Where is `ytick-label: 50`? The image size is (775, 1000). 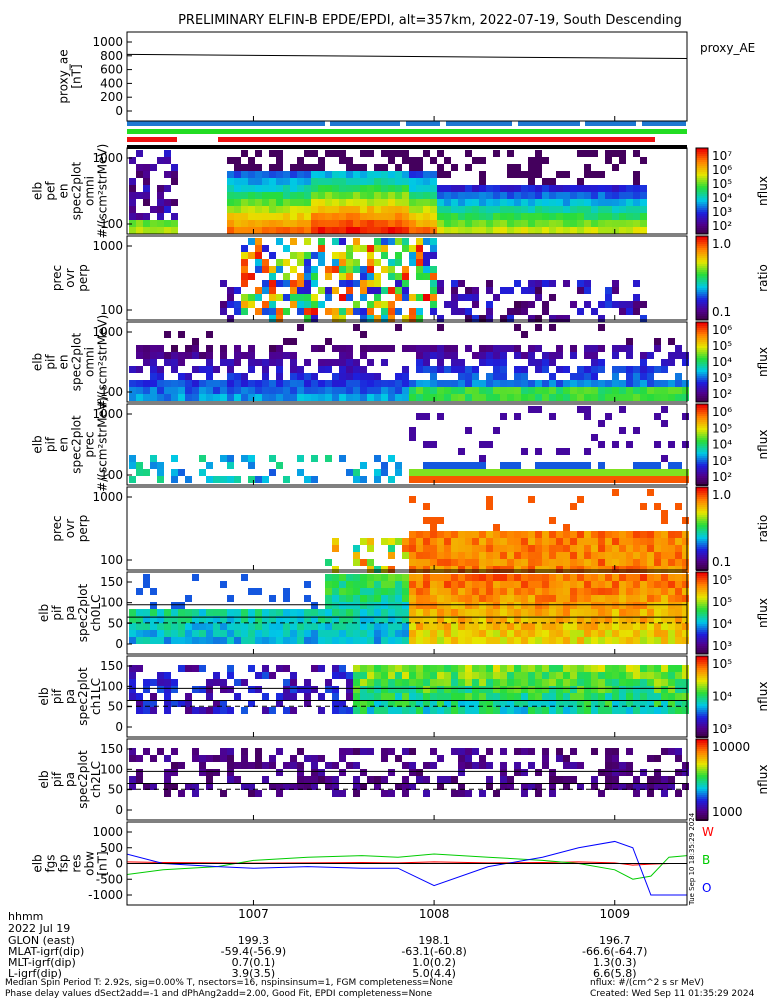
ytick-label: 50 is located at coordinates (115, 707).